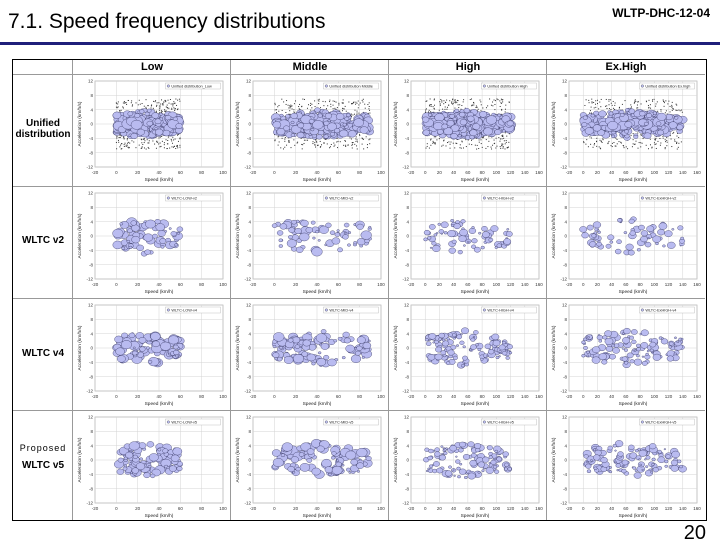  What do you see at coordinates (247, 167) in the screenshot?
I see `y-tick-label: -12` at bounding box center [247, 167].